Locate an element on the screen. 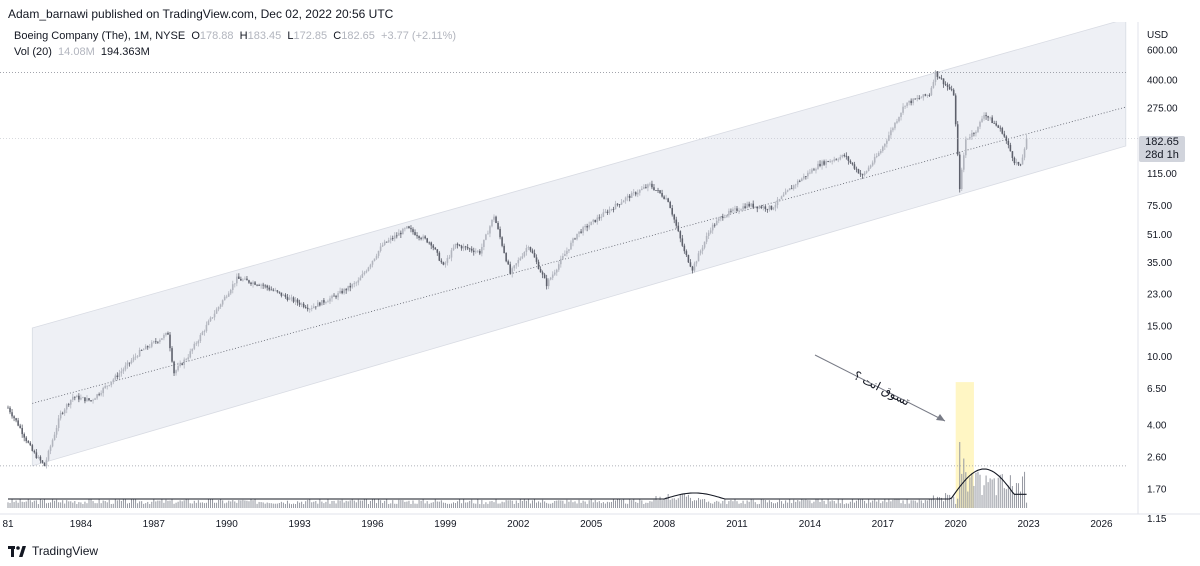 Image resolution: width=1200 pixels, height=566 pixels. x-tick-label: 2005 is located at coordinates (591, 523).